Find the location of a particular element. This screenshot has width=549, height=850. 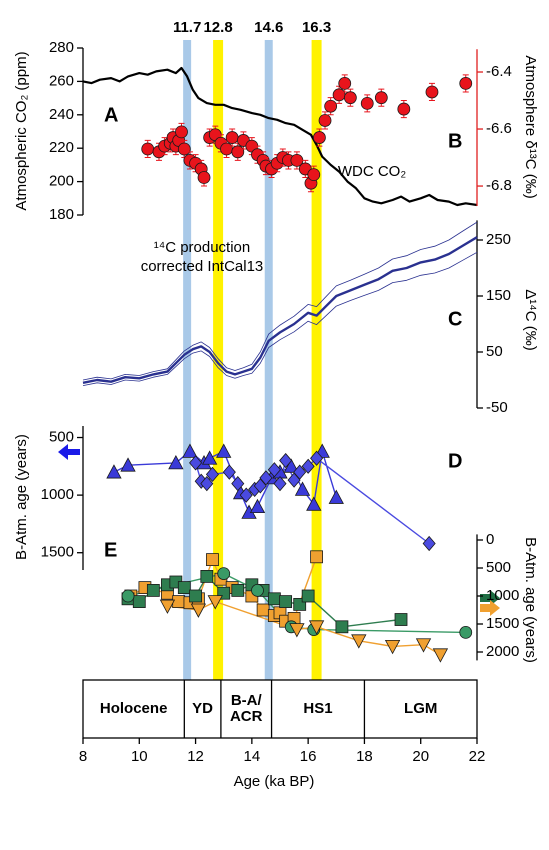

event-label: 16.3 is located at coordinates (316, 27).